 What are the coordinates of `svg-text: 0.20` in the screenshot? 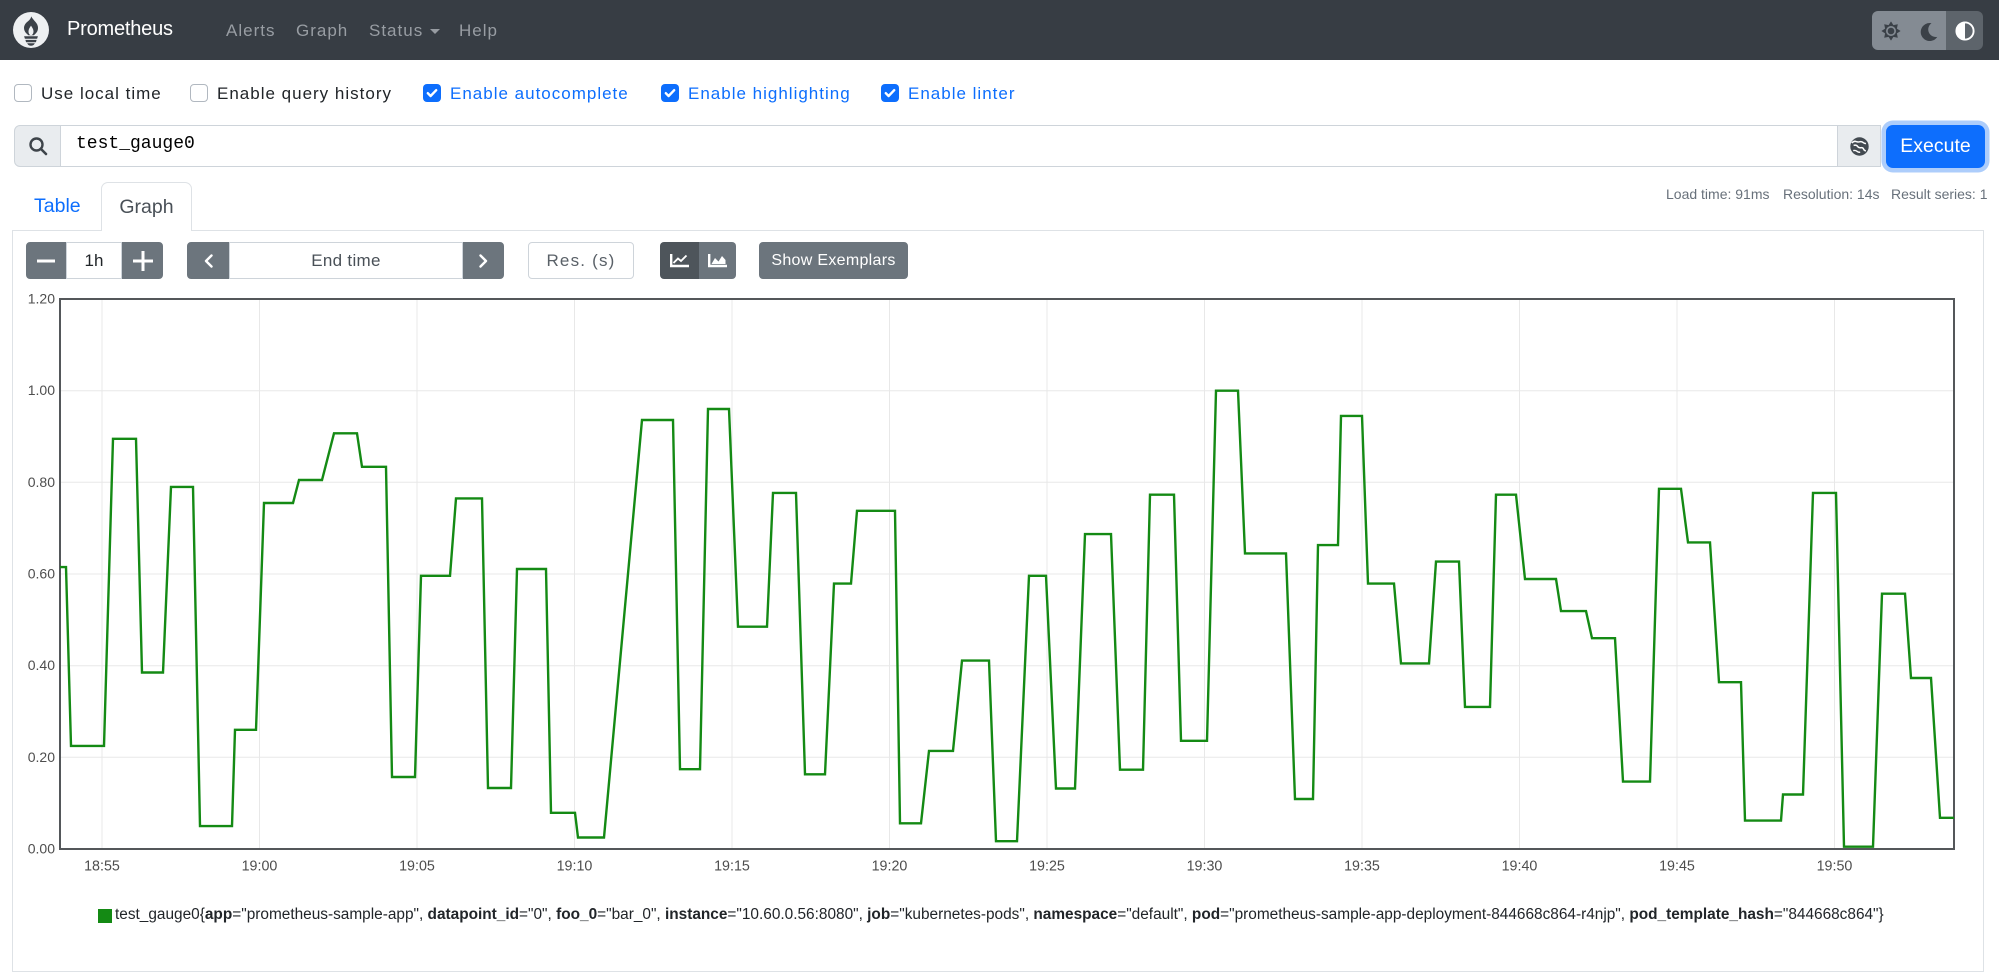 It's located at (41, 757).